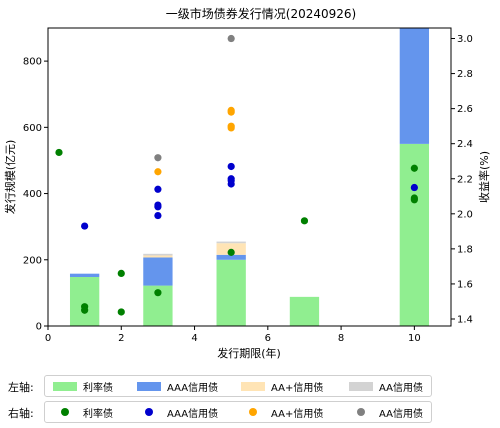 This screenshot has width=500, height=428. Describe the element at coordinates (465, 319) in the screenshot. I see `y-right-tick-label: 1.4` at that location.